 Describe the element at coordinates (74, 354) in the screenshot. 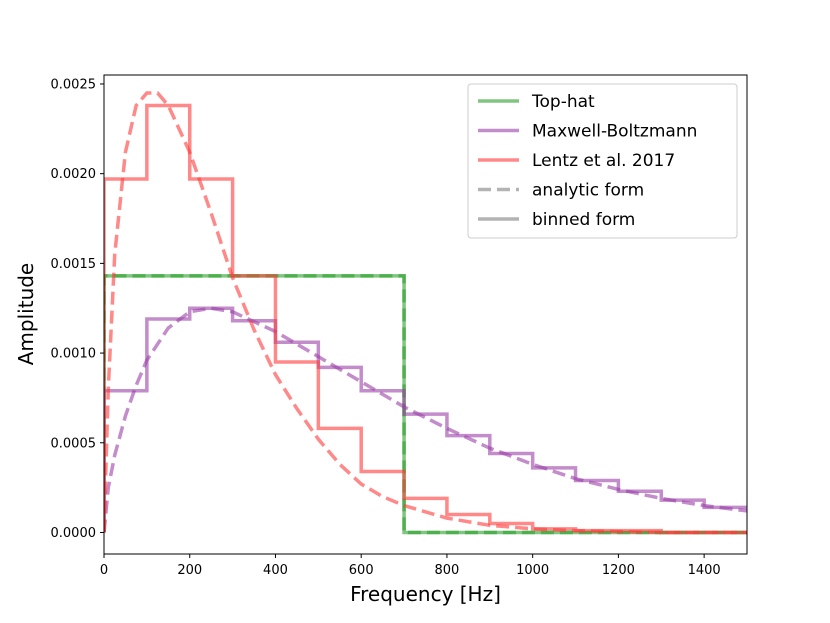

I see `y-tick-label: 0.0010` at that location.